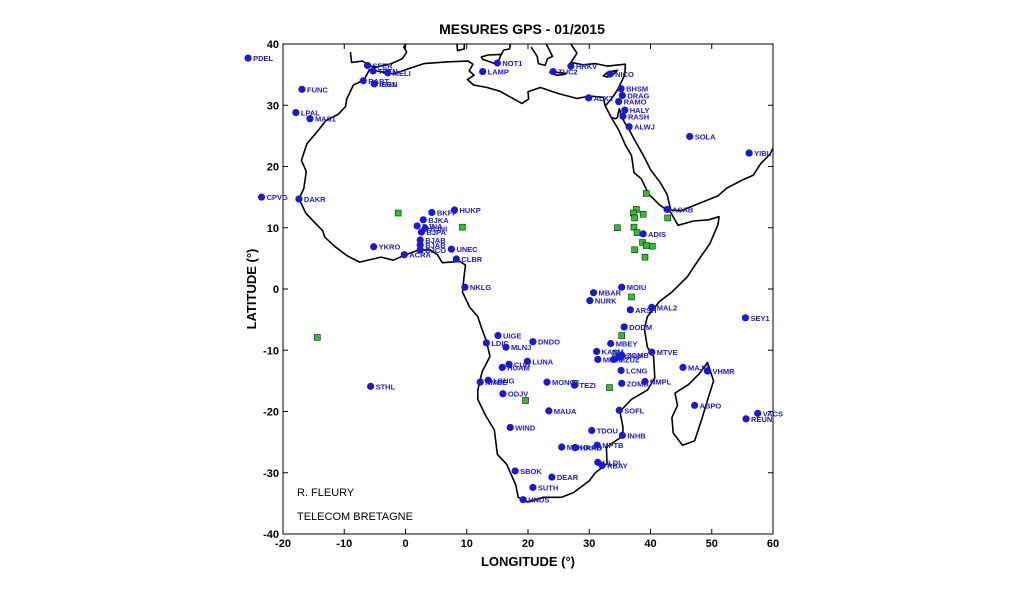  I want to click on sinai-coastline, so click(616, 114).